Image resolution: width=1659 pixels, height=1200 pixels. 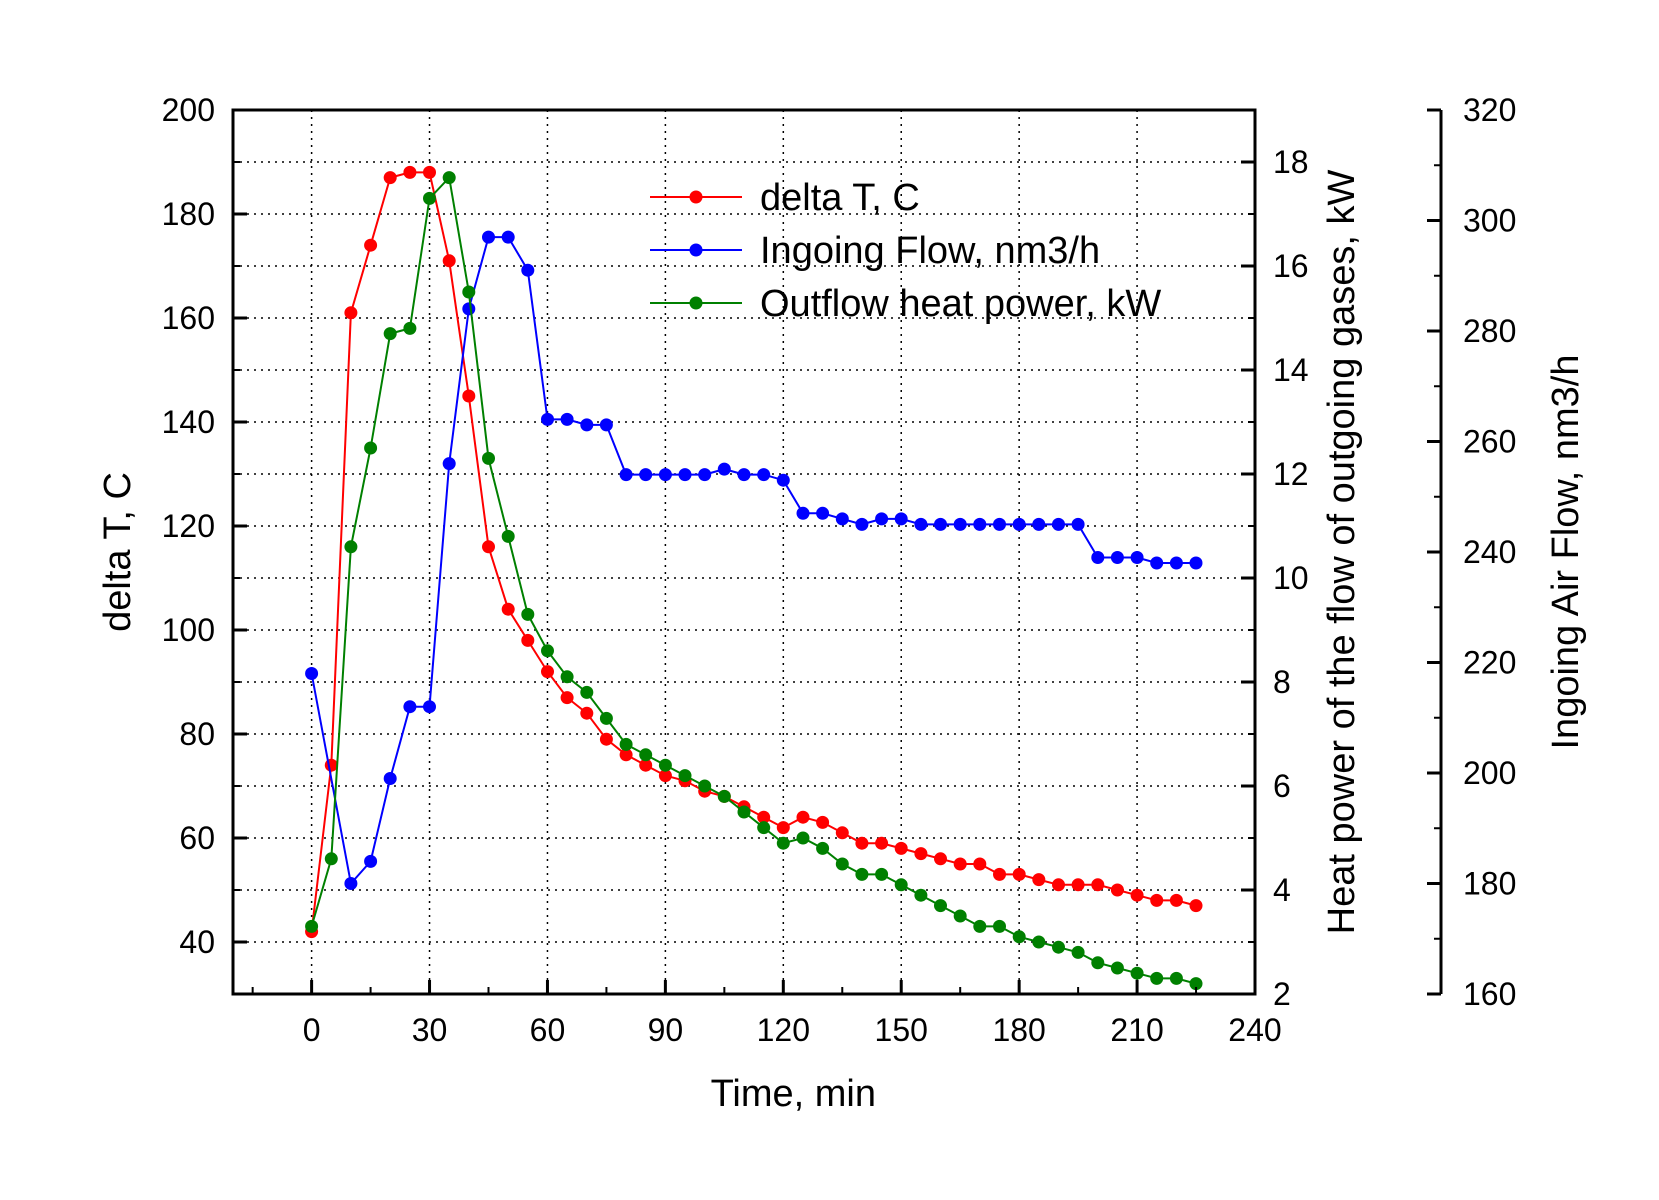 What do you see at coordinates (1489, 442) in the screenshot?
I see `right2-tick-label: 260` at bounding box center [1489, 442].